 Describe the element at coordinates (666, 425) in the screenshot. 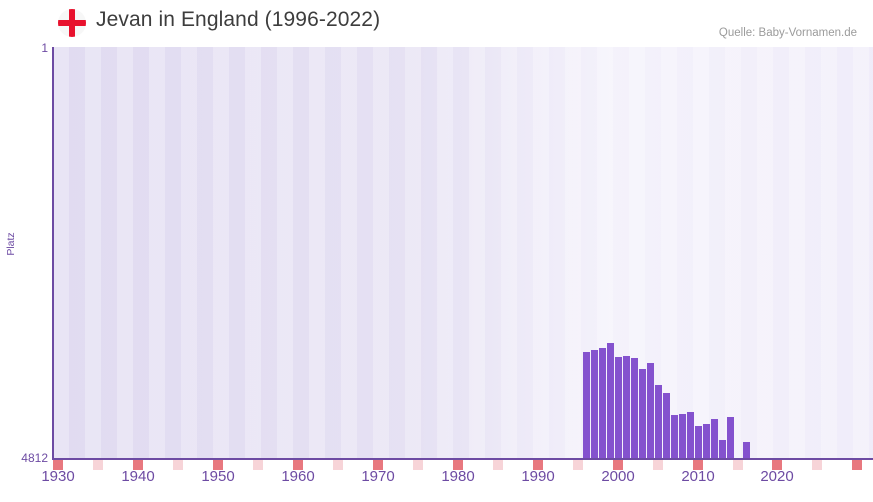

I see `bar-2006` at that location.